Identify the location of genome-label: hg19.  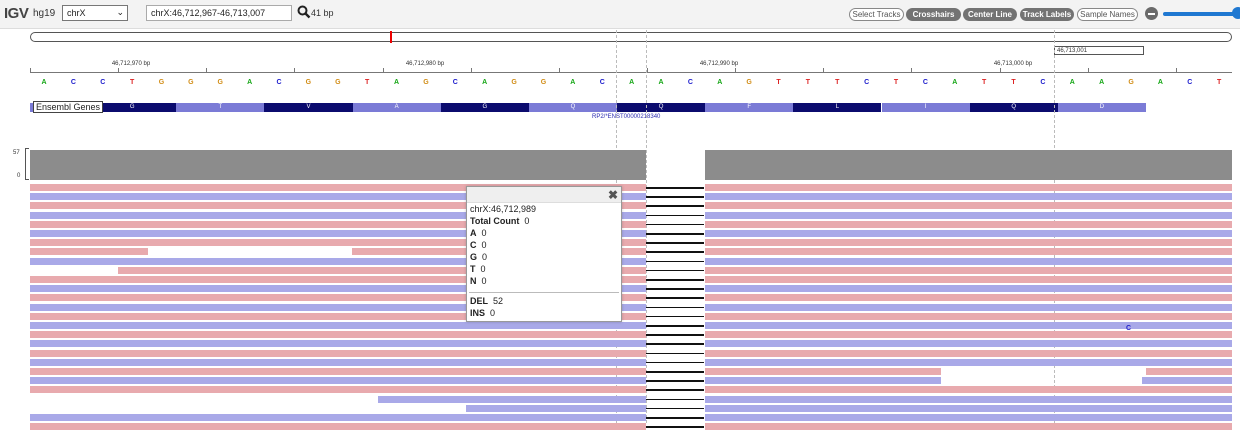
(44, 13).